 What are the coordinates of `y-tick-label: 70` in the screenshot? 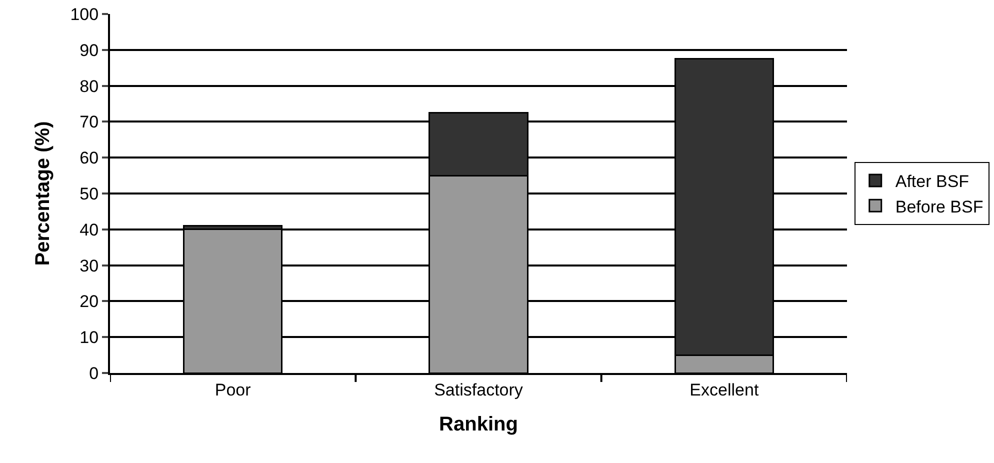 It's located at (89, 122).